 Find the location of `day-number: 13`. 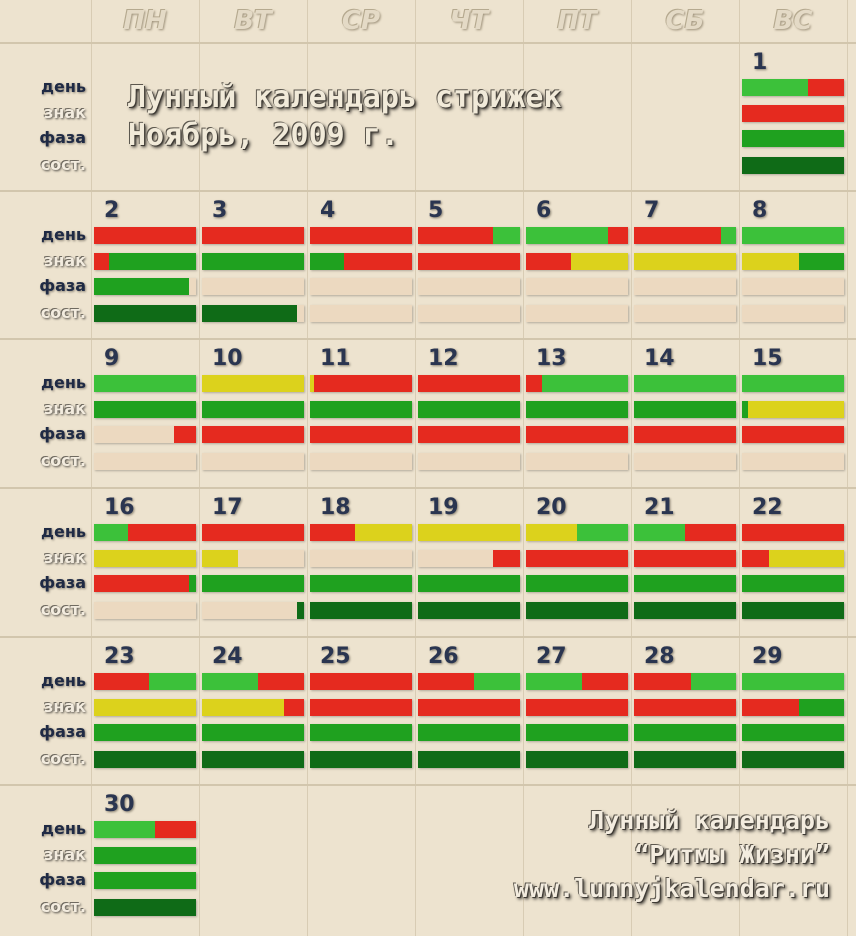

day-number: 13 is located at coordinates (551, 358).